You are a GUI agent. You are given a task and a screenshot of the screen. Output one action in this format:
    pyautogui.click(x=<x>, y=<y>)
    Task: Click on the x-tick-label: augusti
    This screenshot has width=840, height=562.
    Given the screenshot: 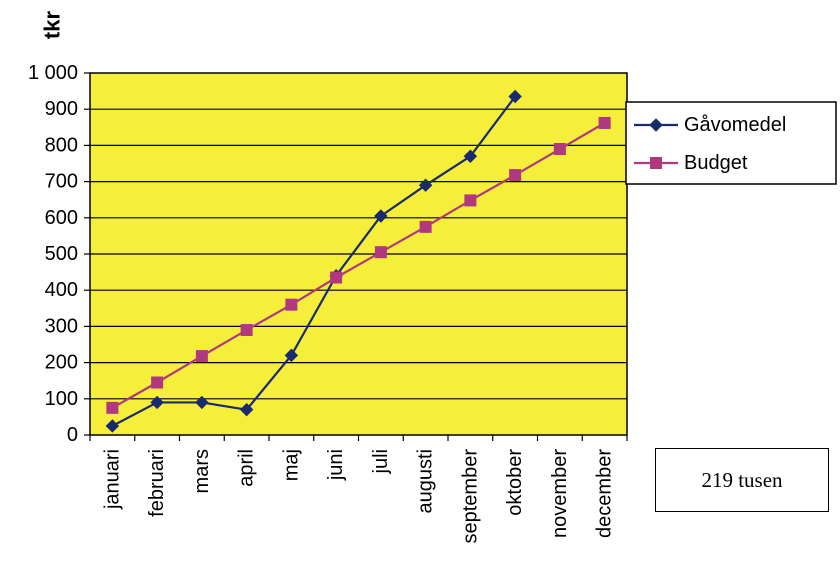 What is the action you would take?
    pyautogui.click(x=426, y=481)
    